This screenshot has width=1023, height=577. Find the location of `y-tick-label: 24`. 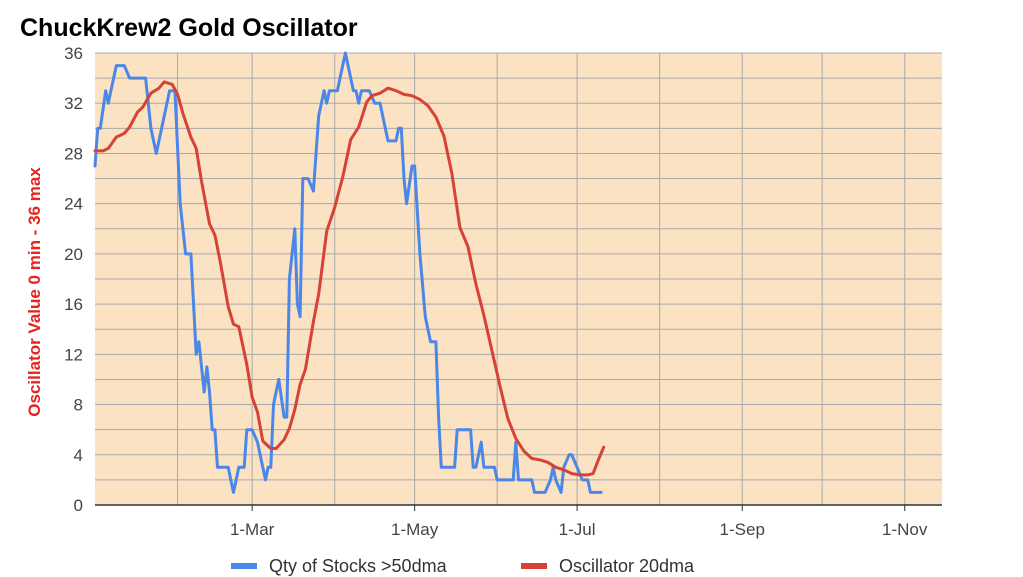

y-tick-label: 24 is located at coordinates (73, 204).